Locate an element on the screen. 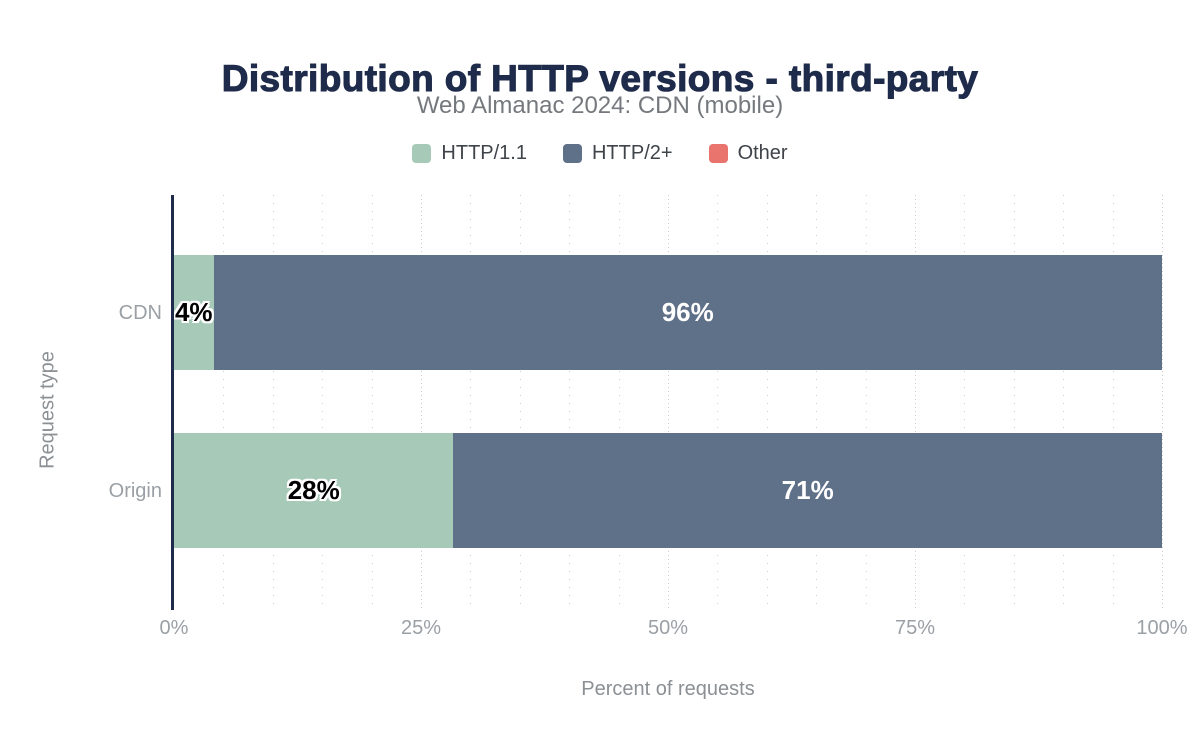 The image size is (1200, 742). data-label-origin-http-2: 71% is located at coordinates (807, 490).